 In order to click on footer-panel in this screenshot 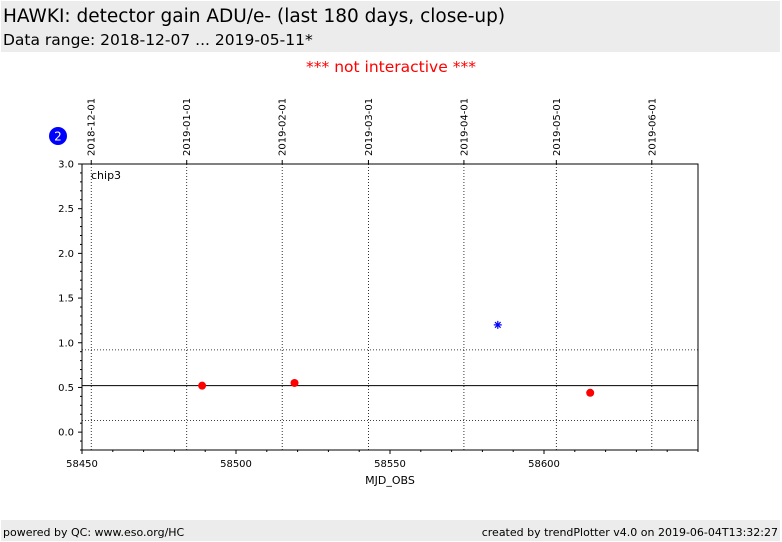, I will do `click(390, 530)`.